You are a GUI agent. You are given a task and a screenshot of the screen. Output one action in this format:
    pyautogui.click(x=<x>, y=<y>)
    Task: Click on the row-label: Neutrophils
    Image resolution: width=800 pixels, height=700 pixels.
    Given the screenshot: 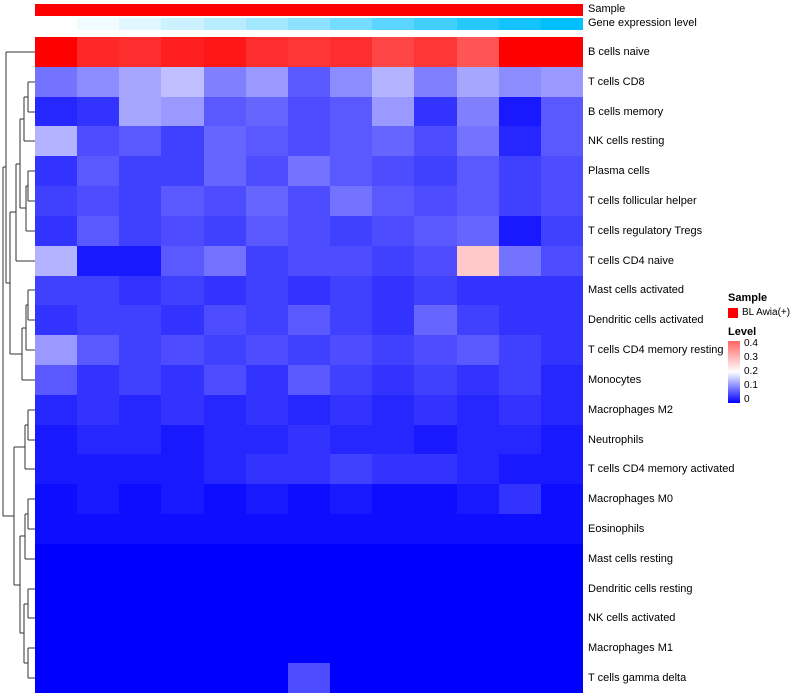 What is the action you would take?
    pyautogui.click(x=616, y=439)
    